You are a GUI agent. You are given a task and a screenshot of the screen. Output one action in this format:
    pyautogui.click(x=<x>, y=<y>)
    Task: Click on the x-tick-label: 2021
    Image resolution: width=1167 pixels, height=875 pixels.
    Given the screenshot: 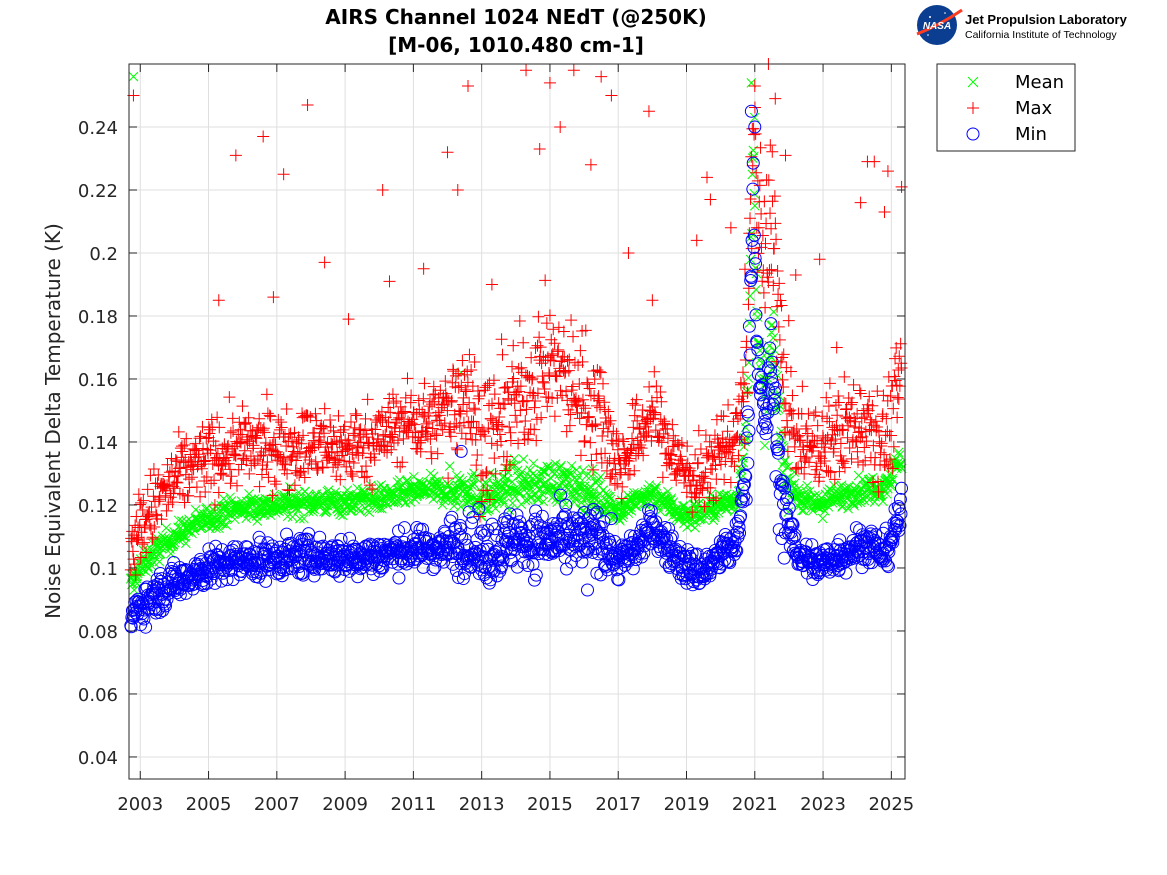 What is the action you would take?
    pyautogui.click(x=755, y=804)
    